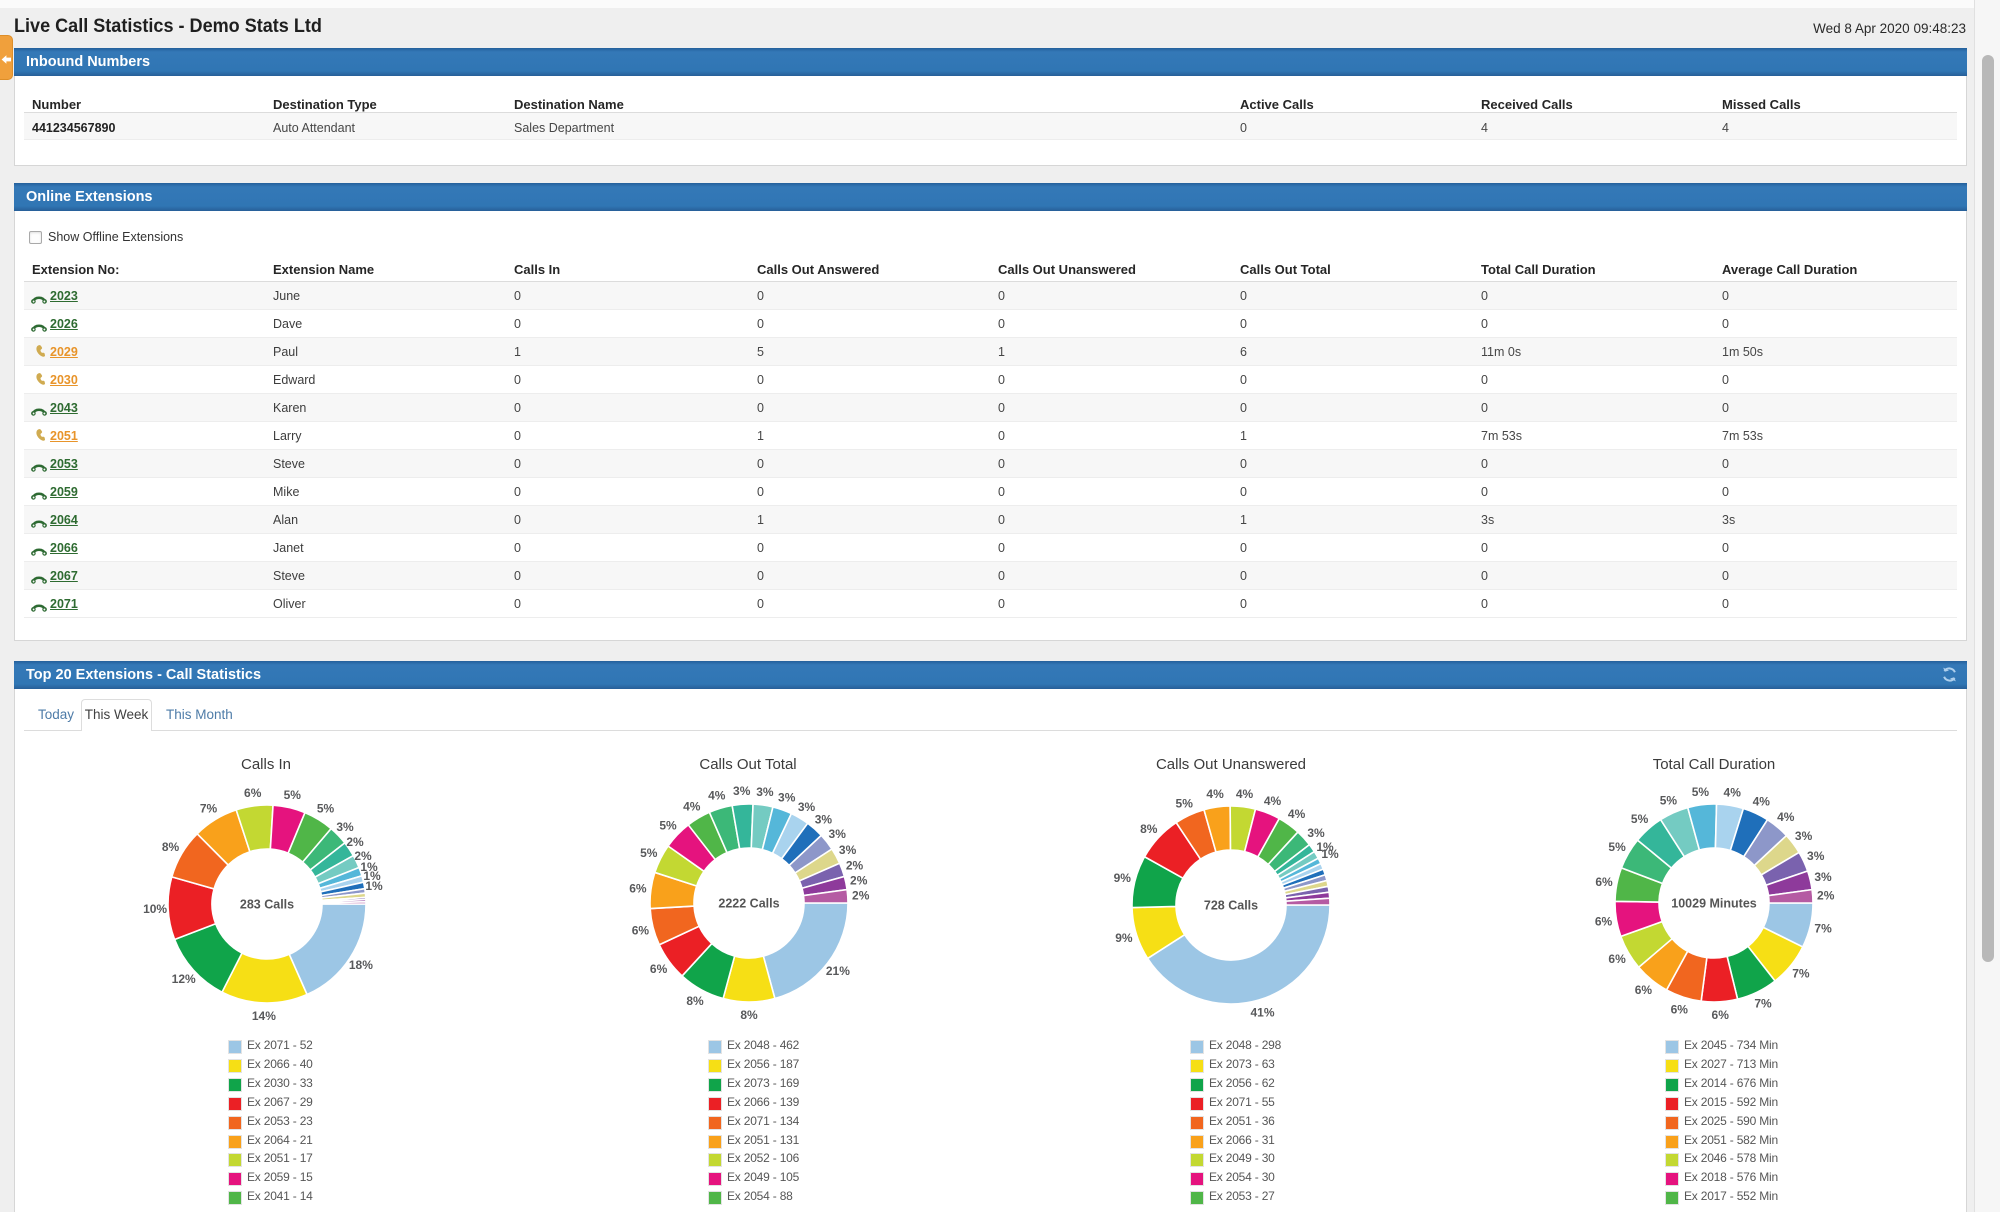 This screenshot has height=1212, width=2000. I want to click on svg-text: 10029 Minutes, so click(1714, 904).